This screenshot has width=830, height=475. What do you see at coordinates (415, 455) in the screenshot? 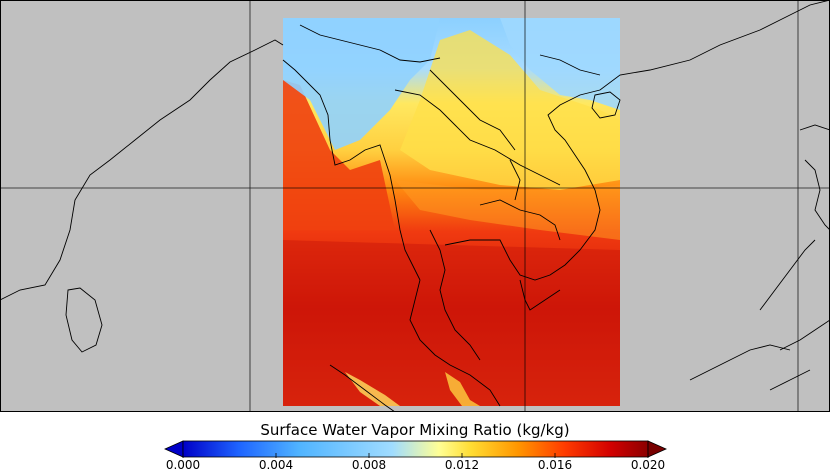
I see `colorbar-tick-marks` at bounding box center [415, 455].